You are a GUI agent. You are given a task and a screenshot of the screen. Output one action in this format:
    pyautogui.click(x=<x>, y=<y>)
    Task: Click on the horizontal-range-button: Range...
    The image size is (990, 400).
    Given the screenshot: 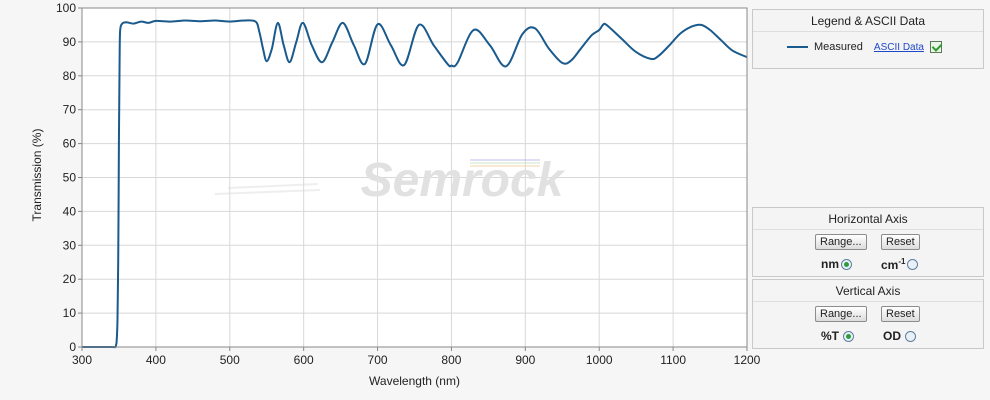 What is the action you would take?
    pyautogui.click(x=841, y=242)
    